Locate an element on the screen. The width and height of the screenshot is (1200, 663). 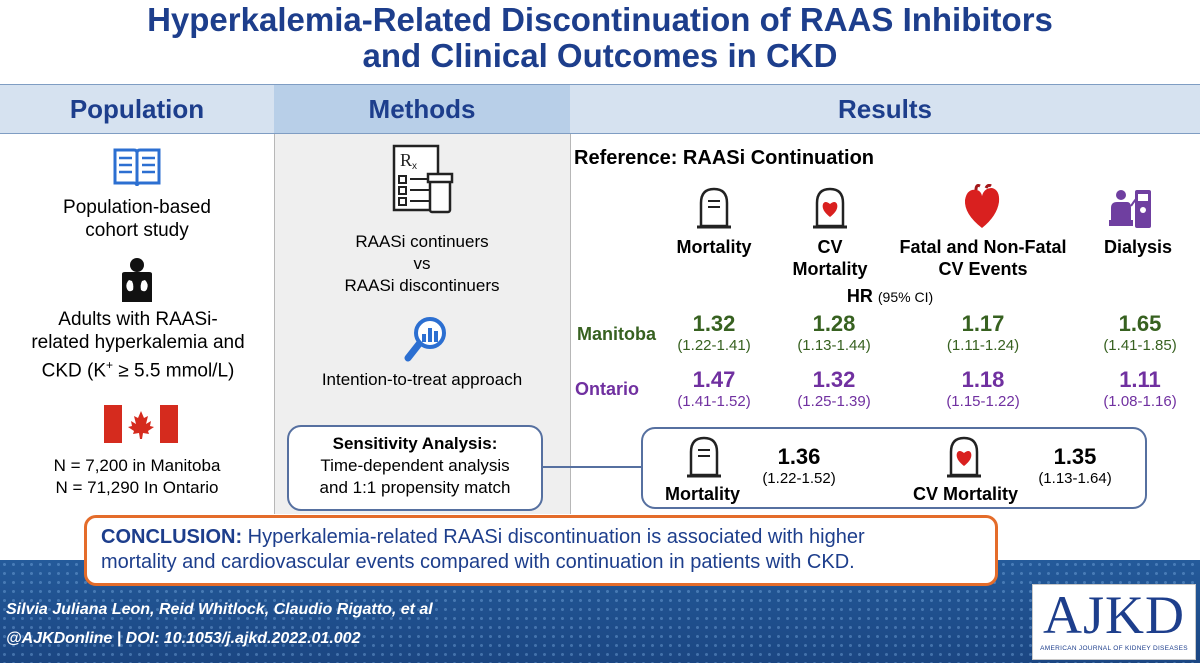
hr-value: 1.65 is located at coordinates (1140, 323).